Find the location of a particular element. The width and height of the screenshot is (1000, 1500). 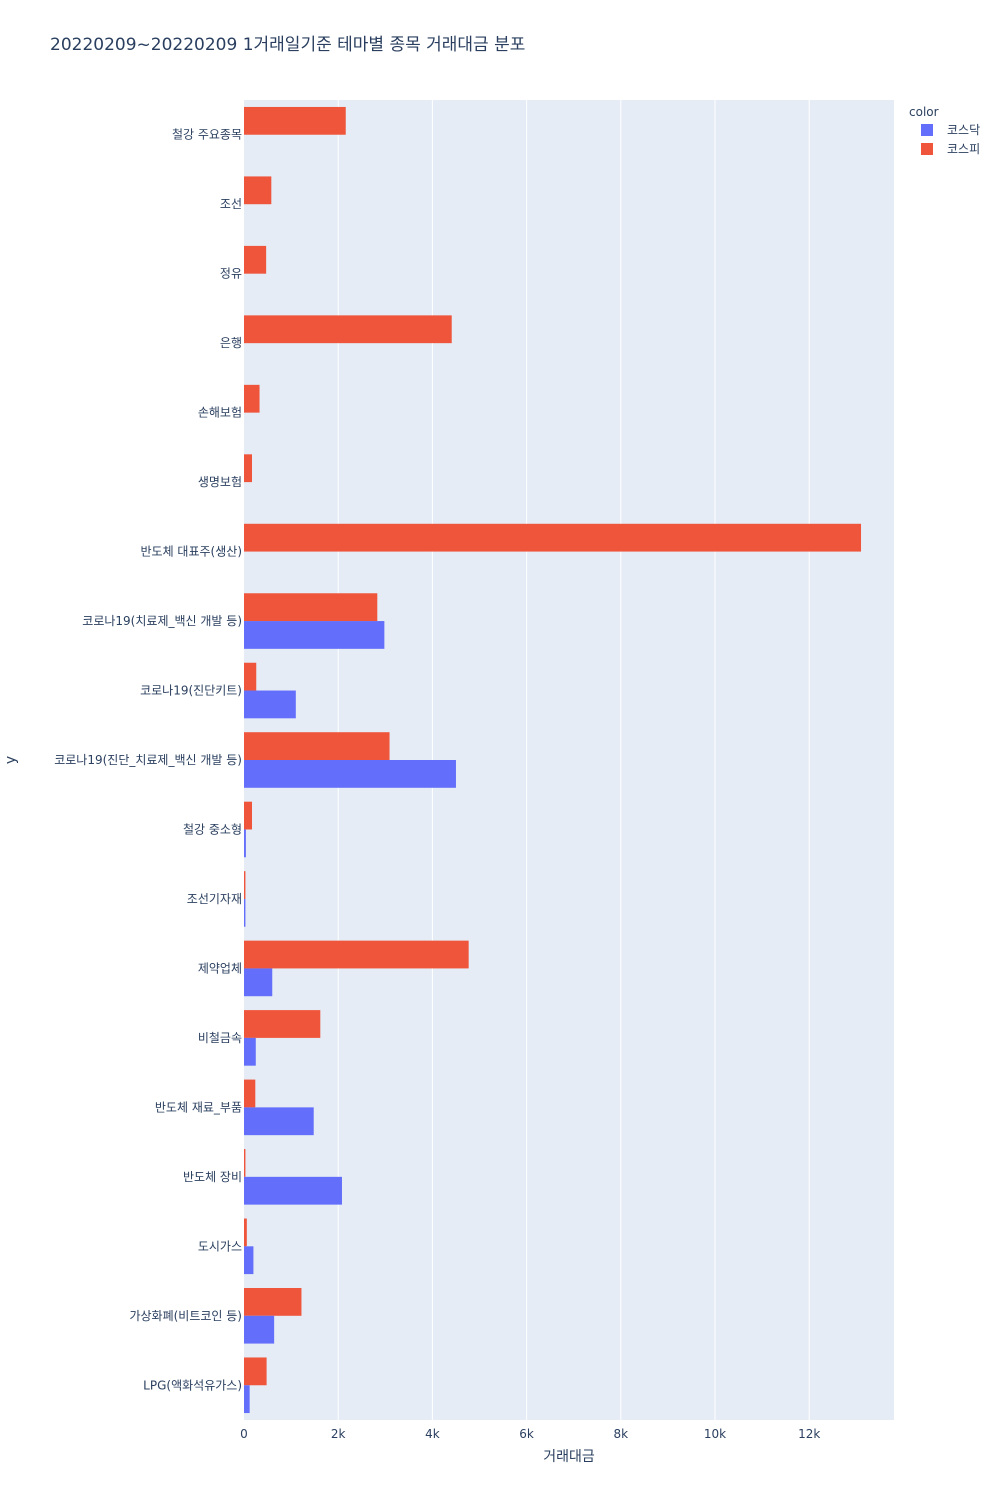

y-axis-title: y is located at coordinates (11, 760).